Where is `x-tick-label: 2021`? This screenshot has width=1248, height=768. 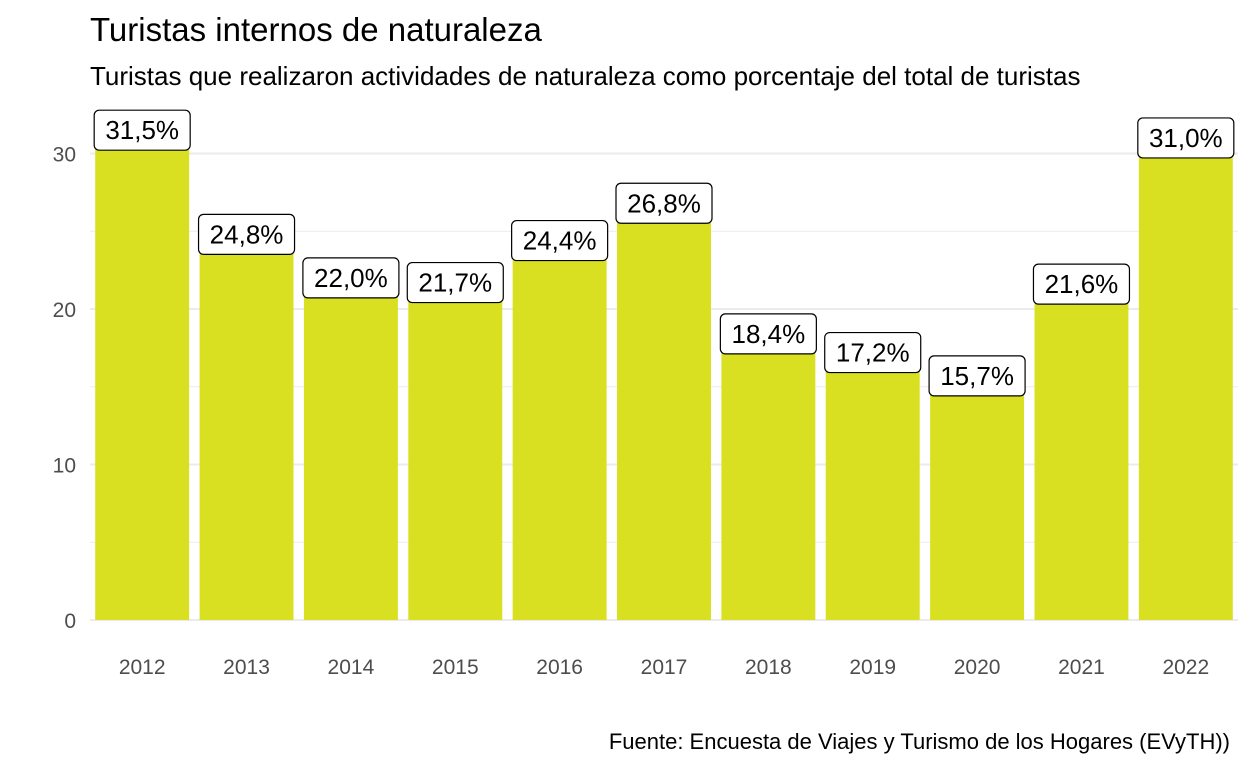
x-tick-label: 2021 is located at coordinates (1081, 667).